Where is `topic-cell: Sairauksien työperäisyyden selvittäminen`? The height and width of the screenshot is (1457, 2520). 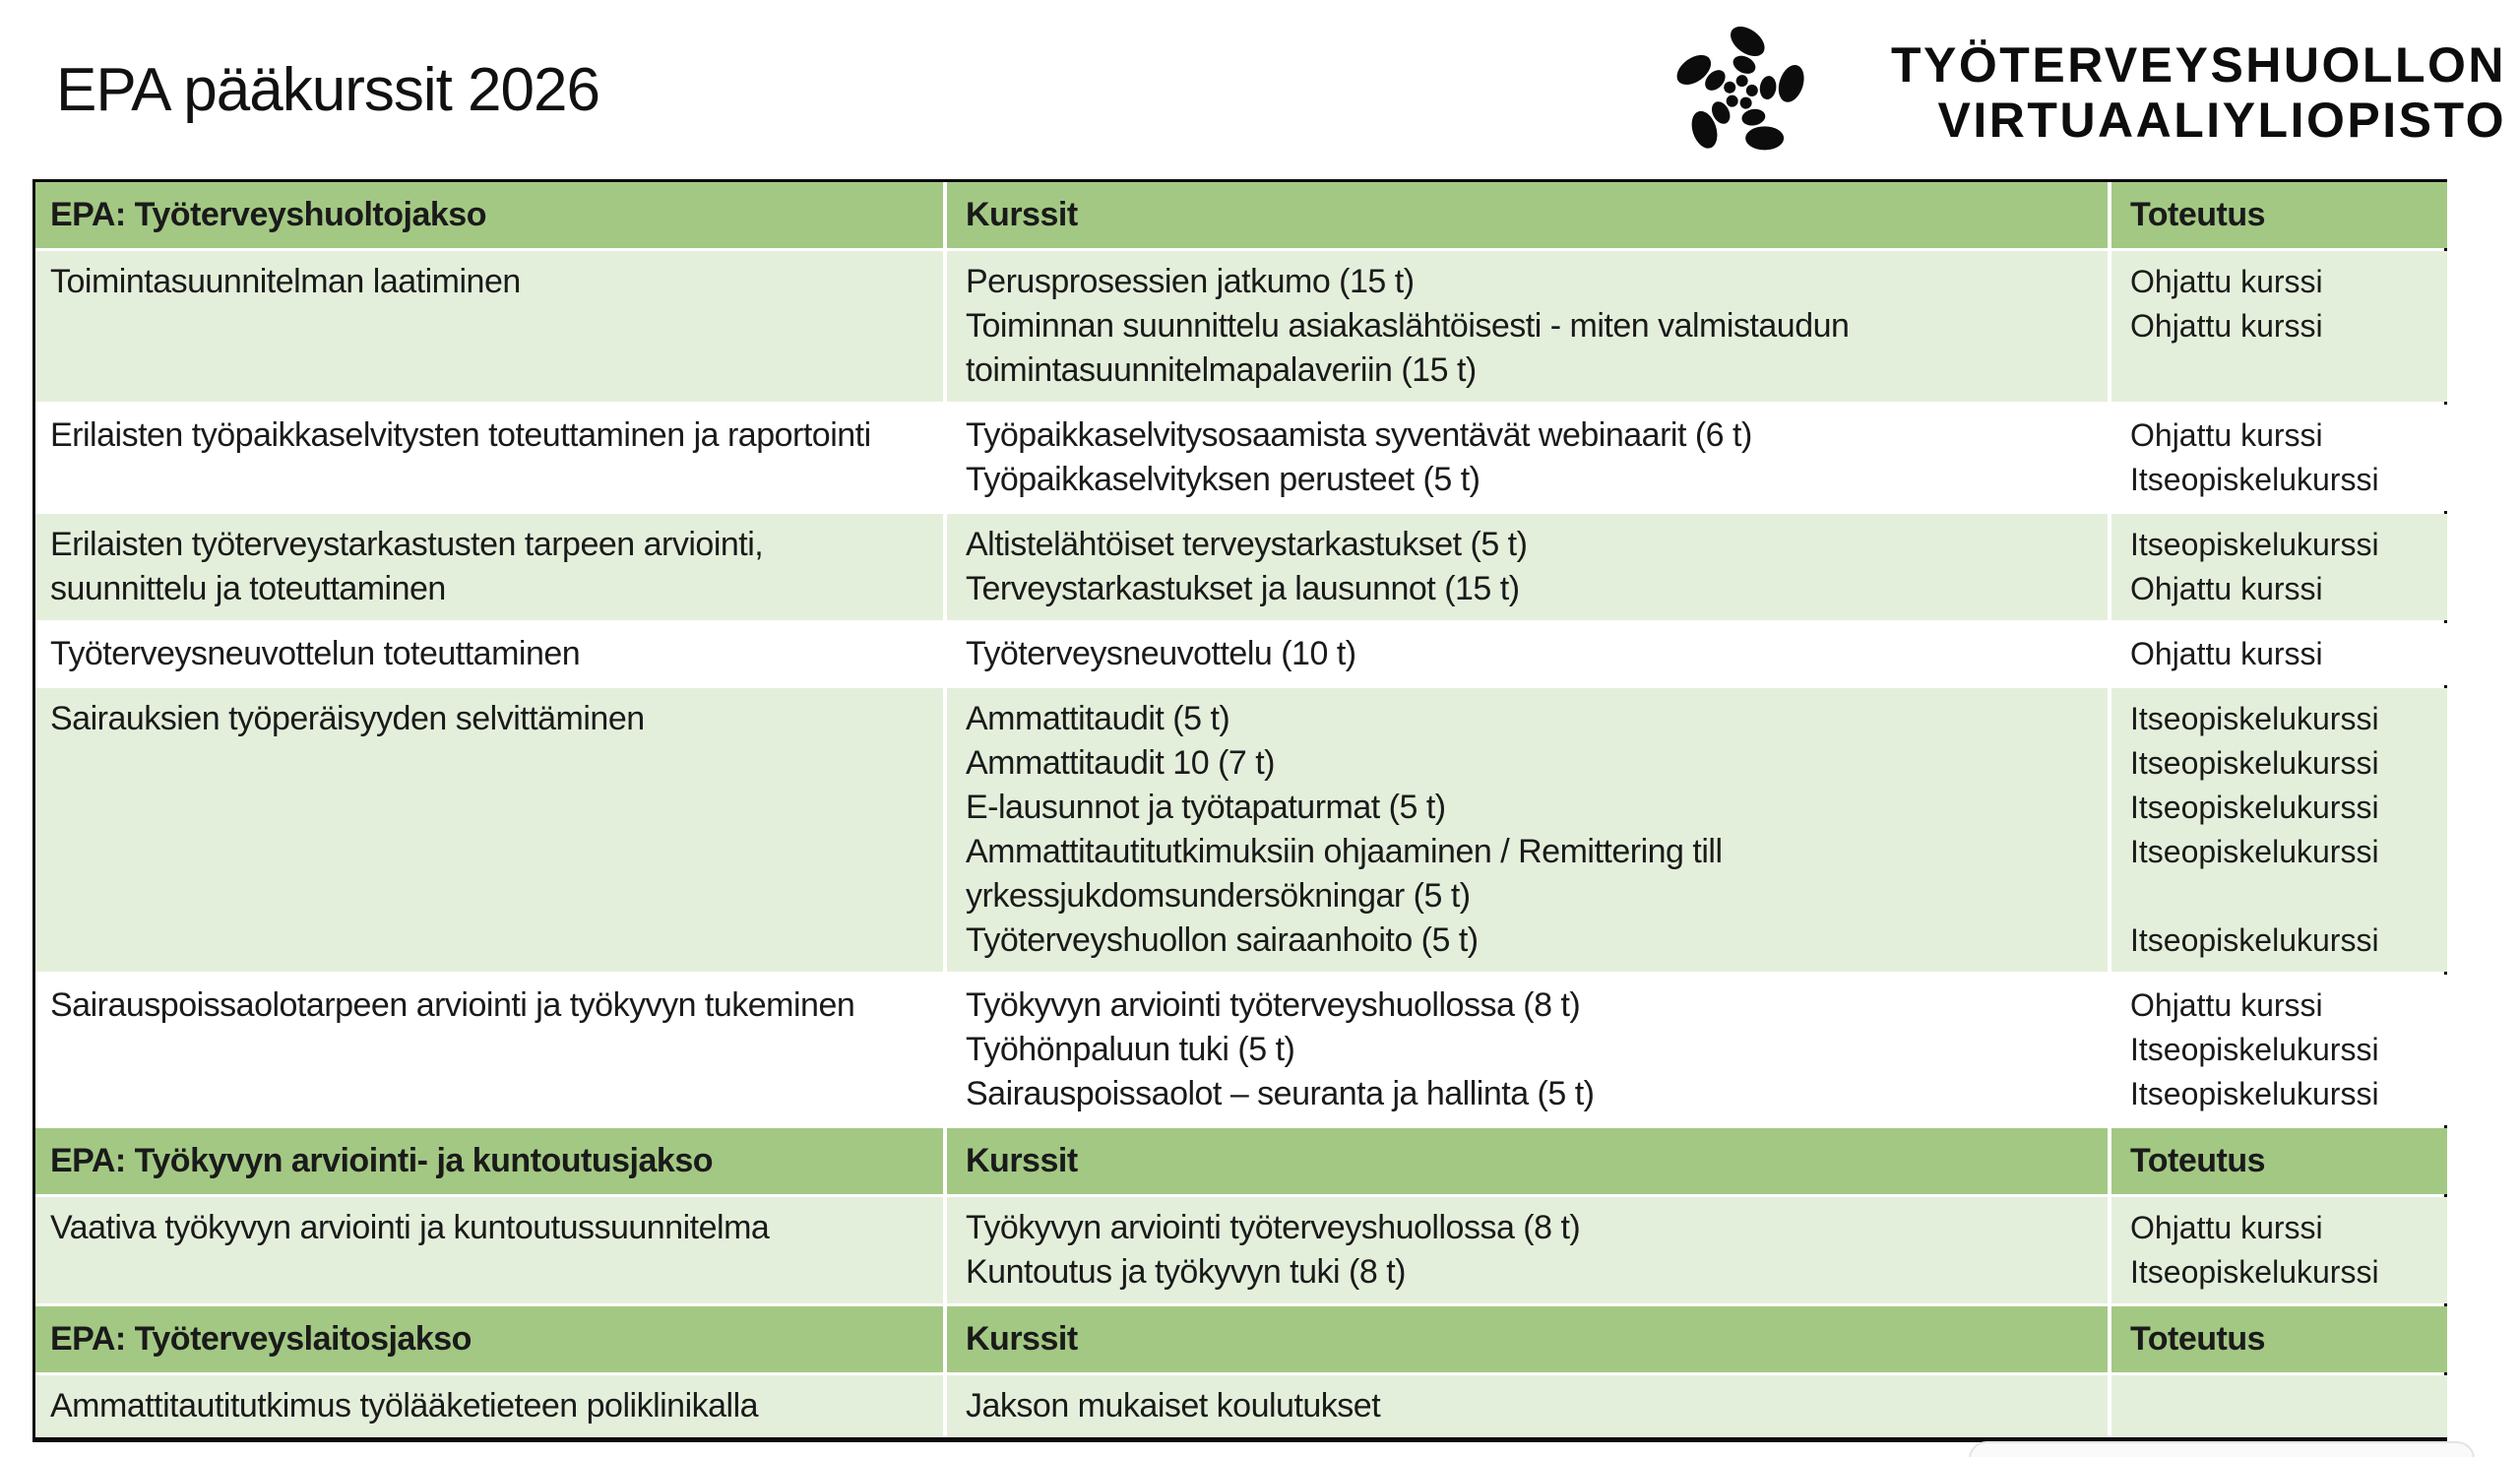 topic-cell: Sairauksien työperäisyyden selvittäminen is located at coordinates (489, 830).